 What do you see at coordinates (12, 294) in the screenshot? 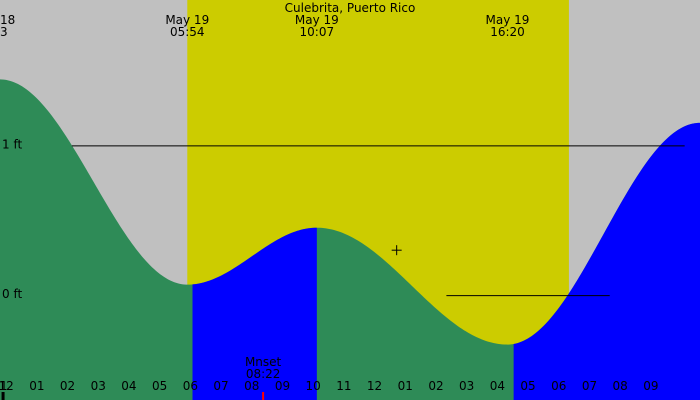
I see `y-tick-label-2: 0 ft` at bounding box center [12, 294].